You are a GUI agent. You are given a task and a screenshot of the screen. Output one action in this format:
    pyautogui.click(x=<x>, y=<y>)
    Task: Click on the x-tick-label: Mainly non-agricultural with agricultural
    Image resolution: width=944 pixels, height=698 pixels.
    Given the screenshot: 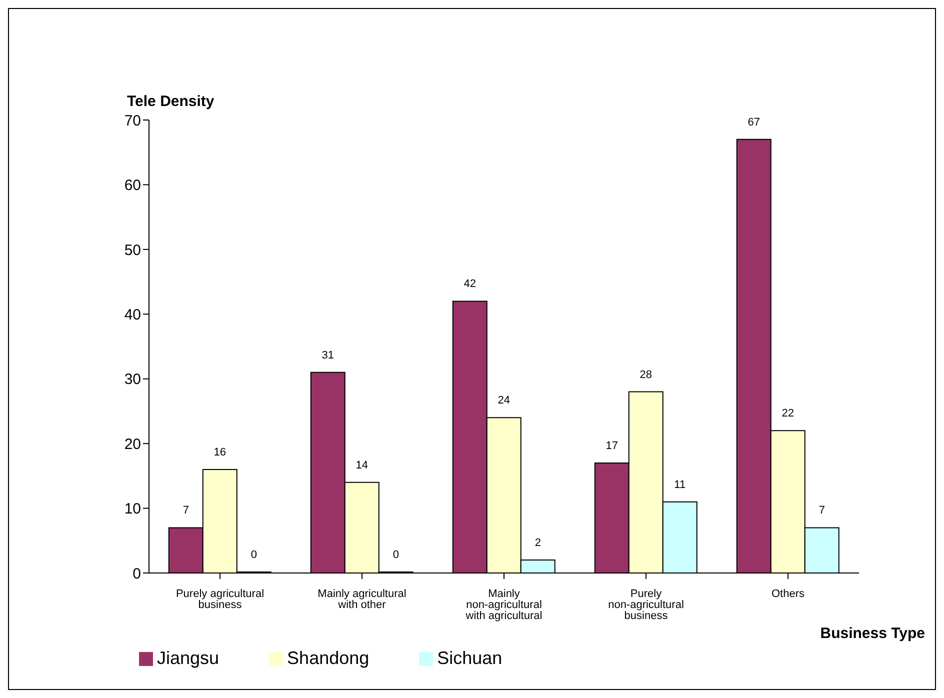 What is the action you would take?
    pyautogui.click(x=503, y=605)
    